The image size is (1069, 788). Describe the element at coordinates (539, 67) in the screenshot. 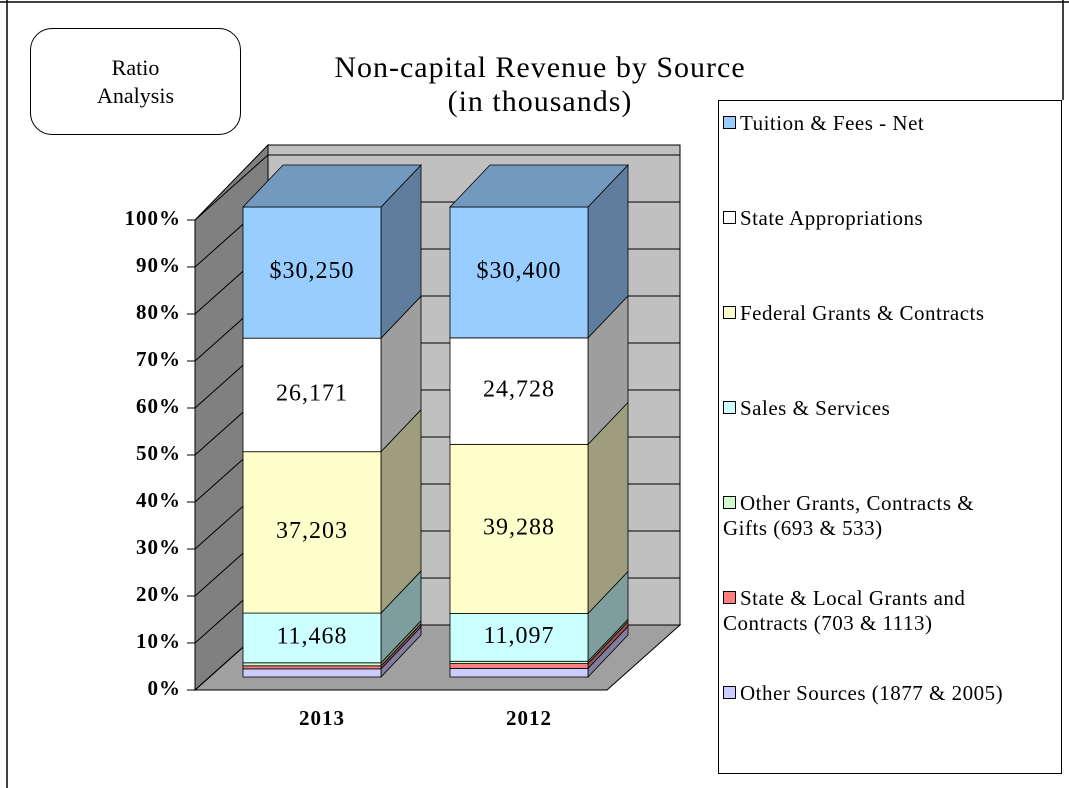

I see `chart-title: Non-capital Revenue by Source` at that location.